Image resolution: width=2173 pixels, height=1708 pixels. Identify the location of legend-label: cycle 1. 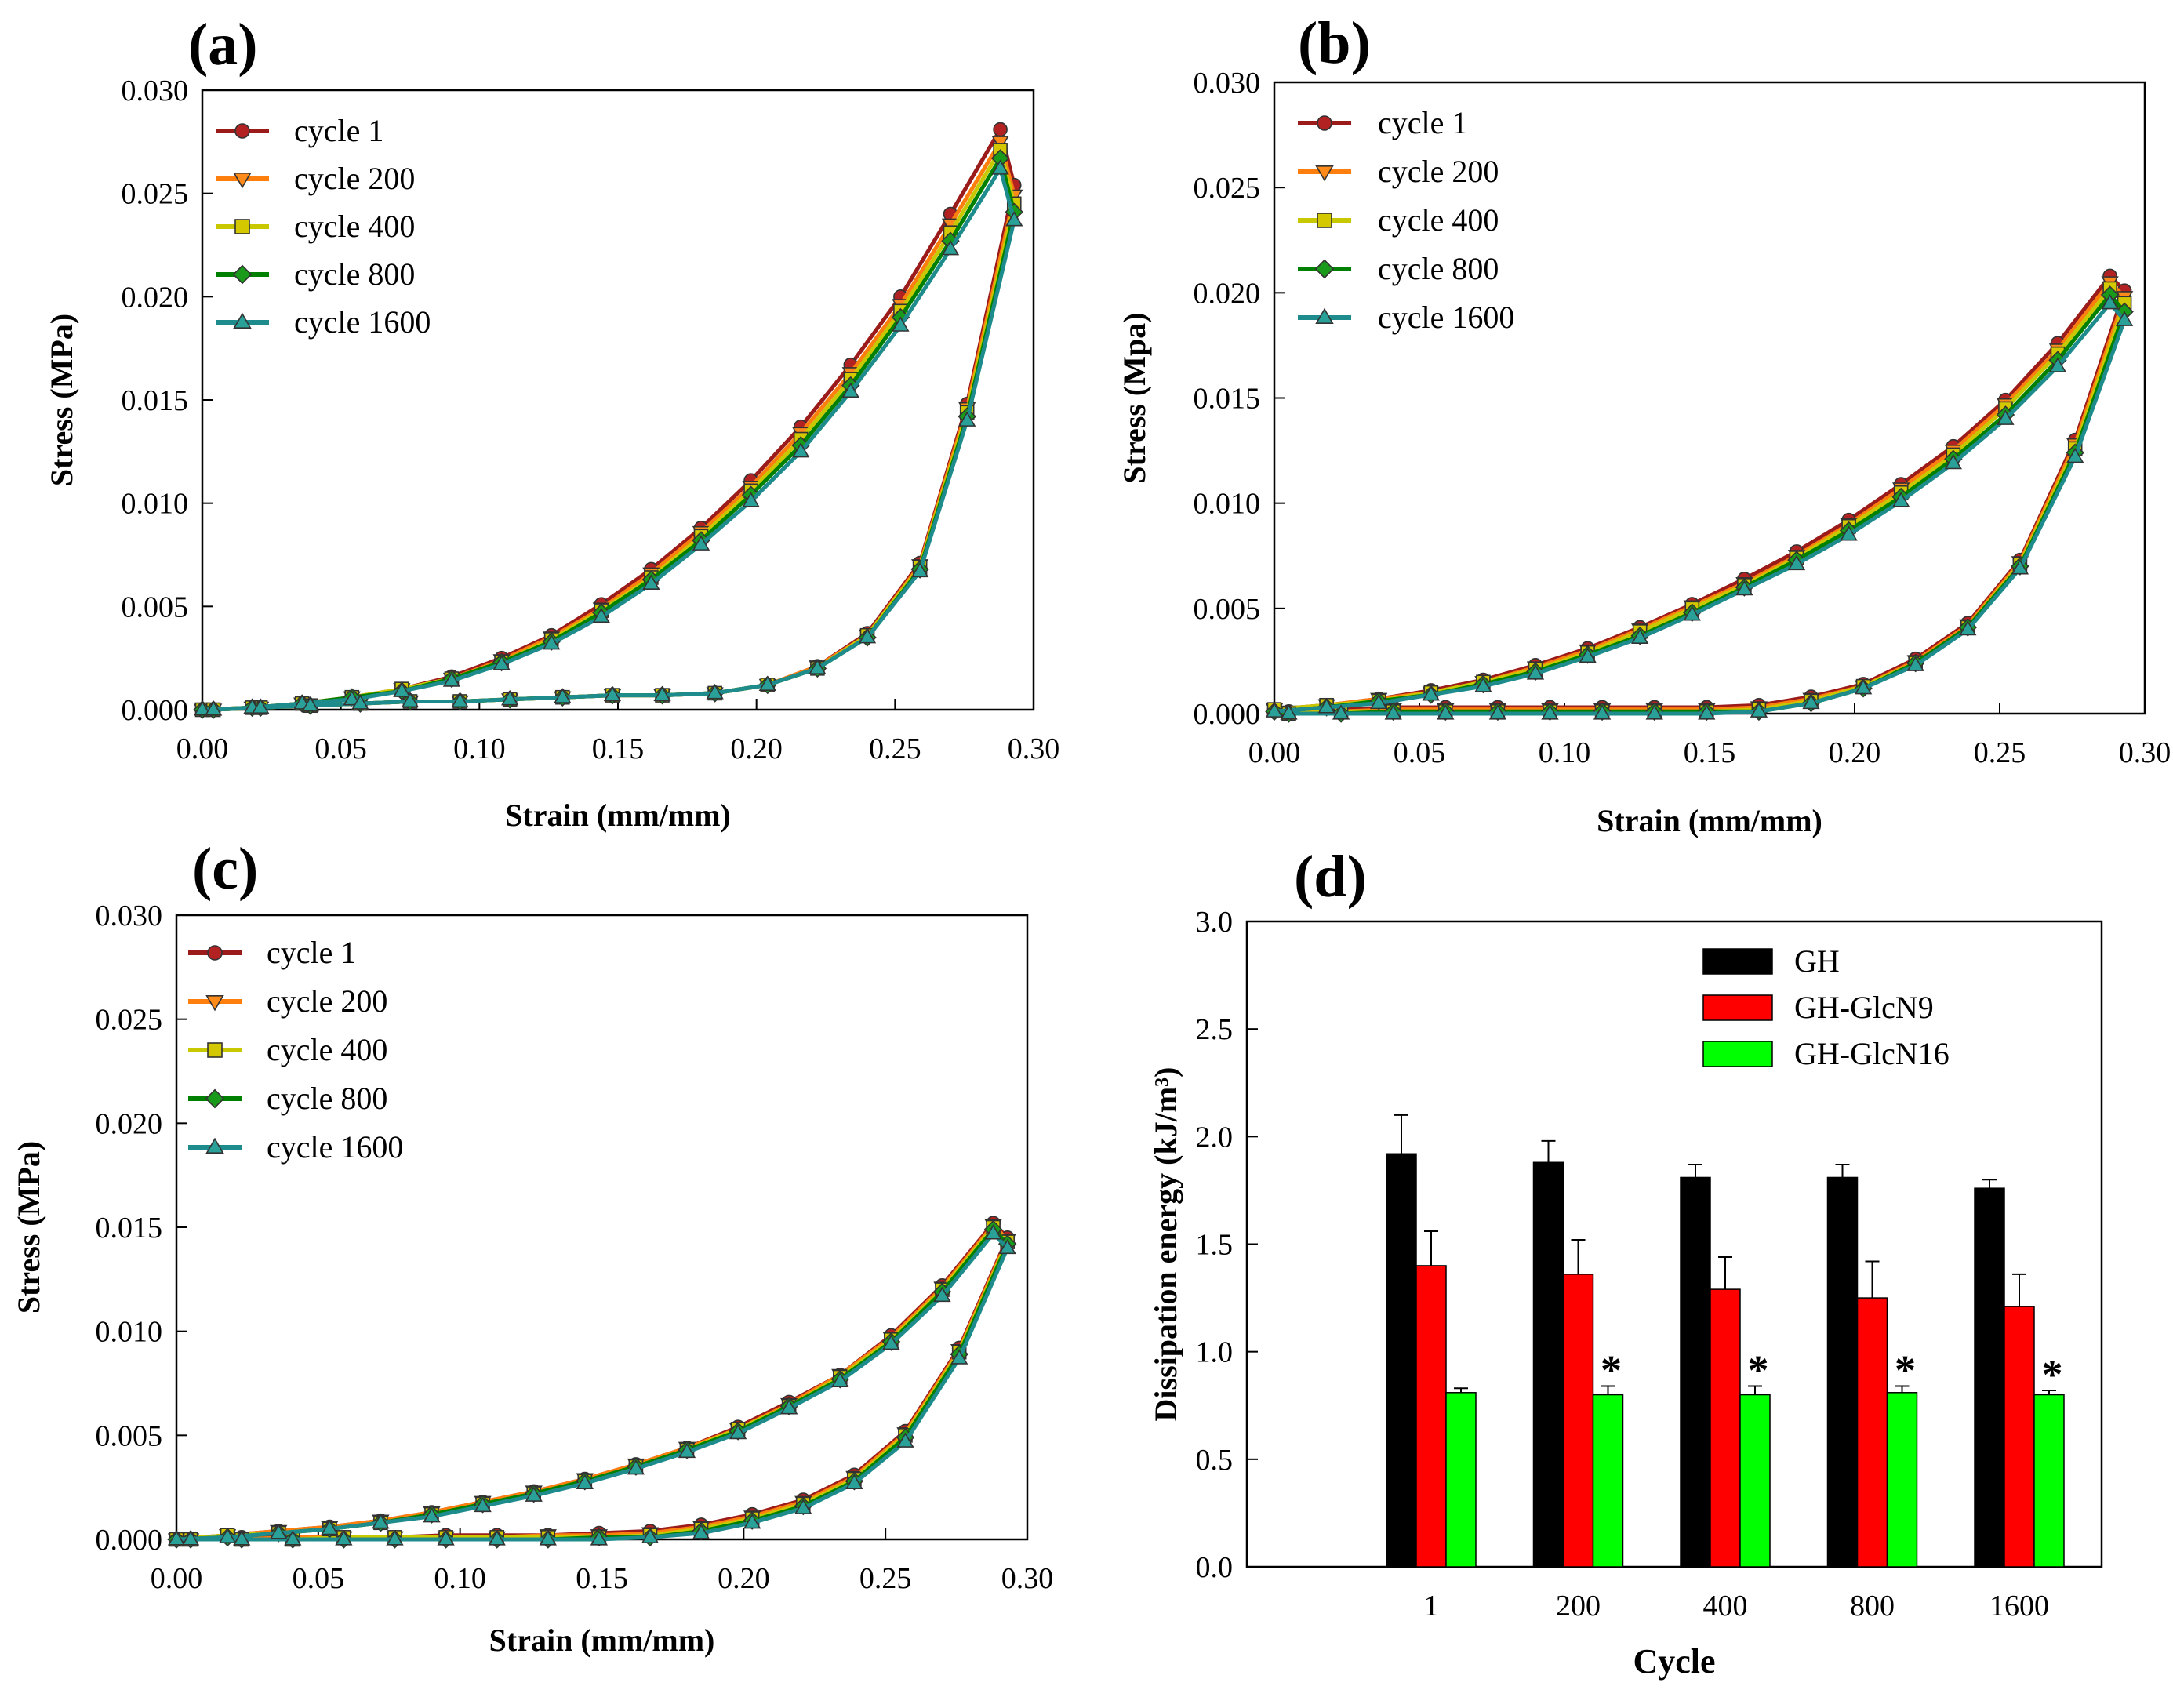
(338, 130).